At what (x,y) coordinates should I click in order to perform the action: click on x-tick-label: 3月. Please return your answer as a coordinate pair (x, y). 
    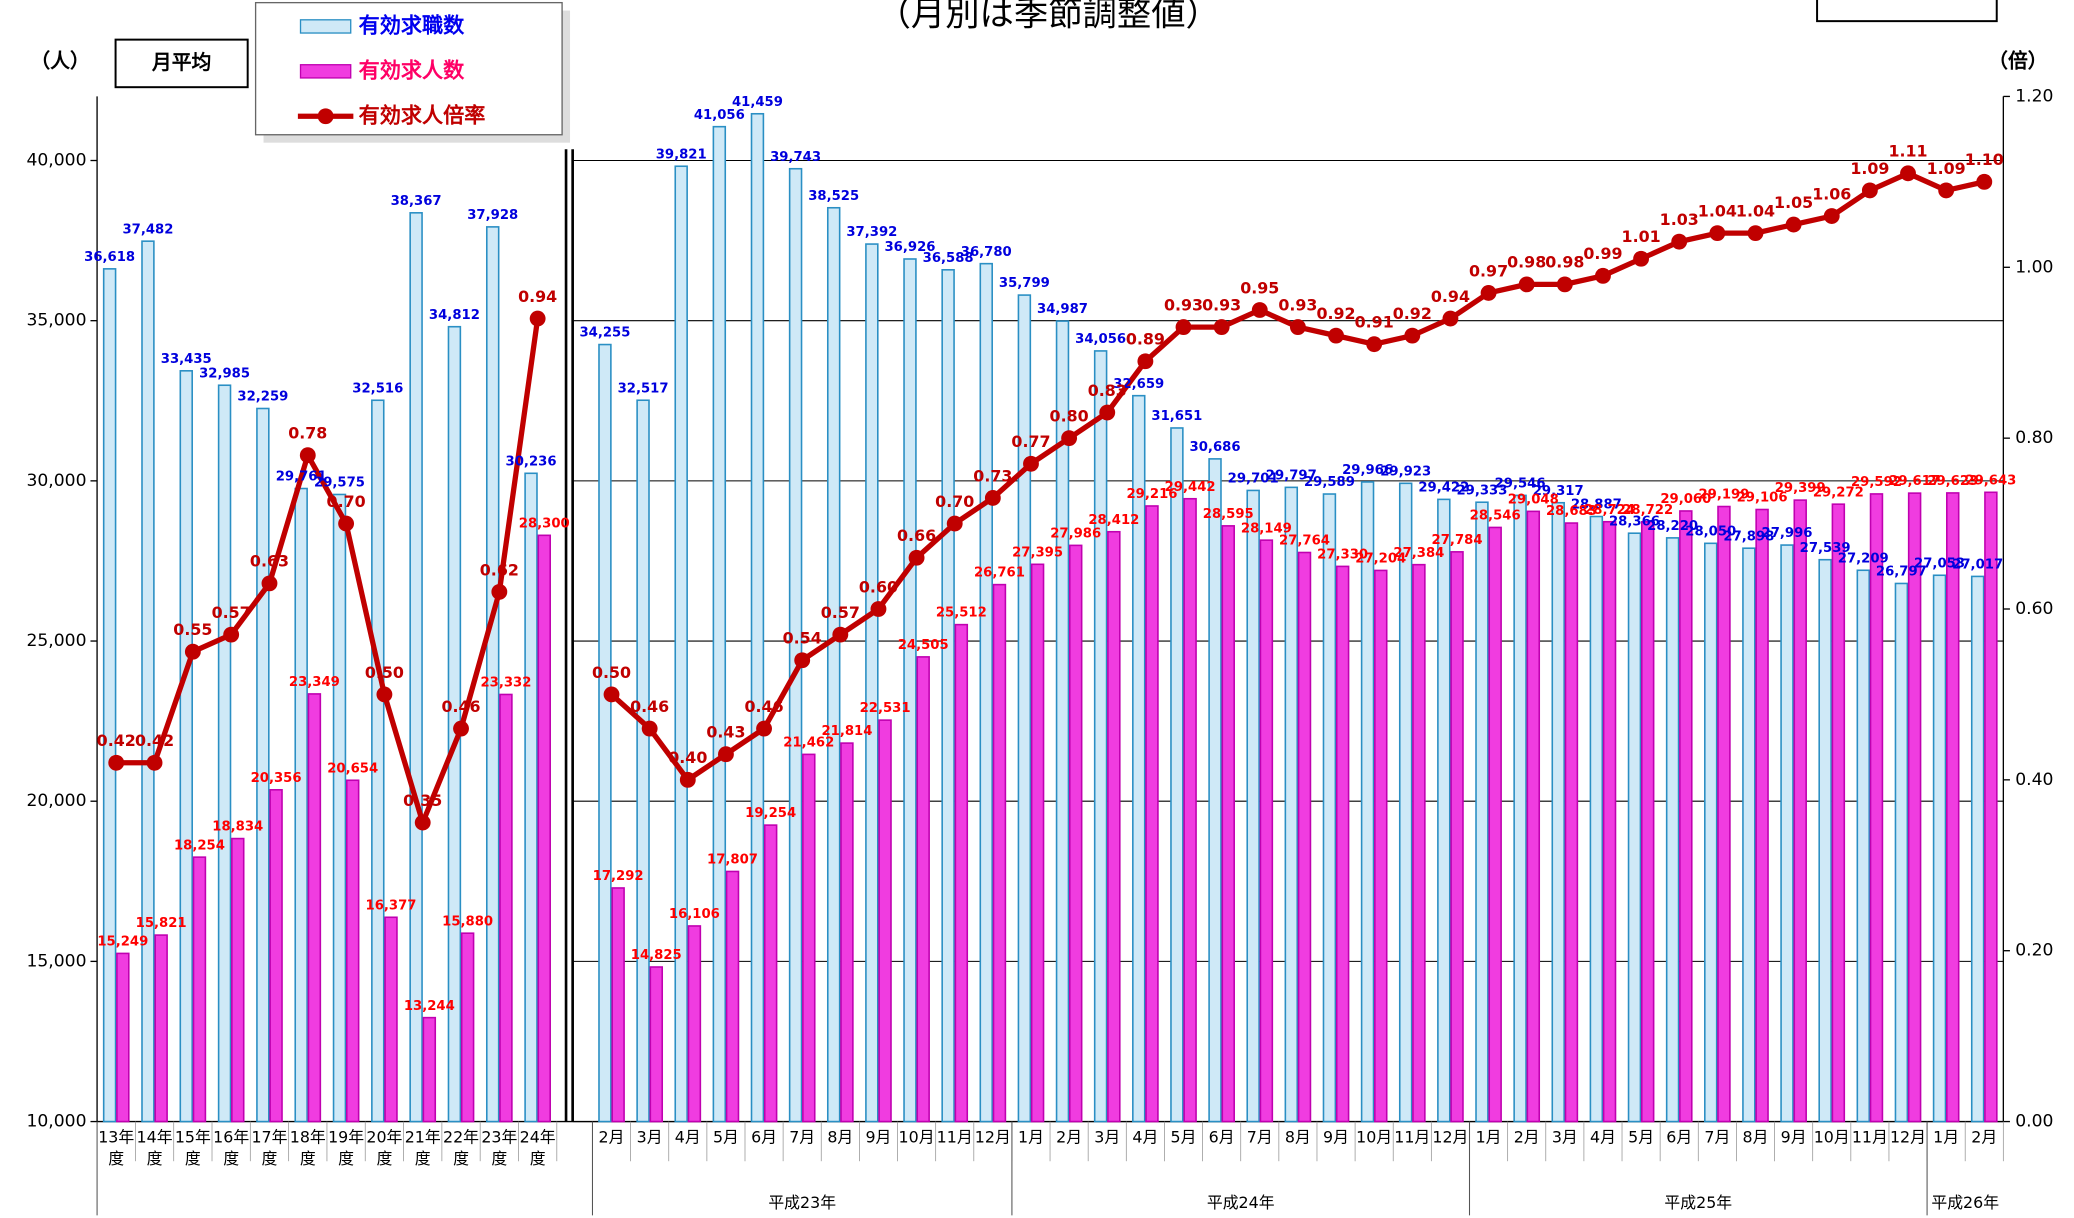
    Looking at the image, I should click on (1107, 1137).